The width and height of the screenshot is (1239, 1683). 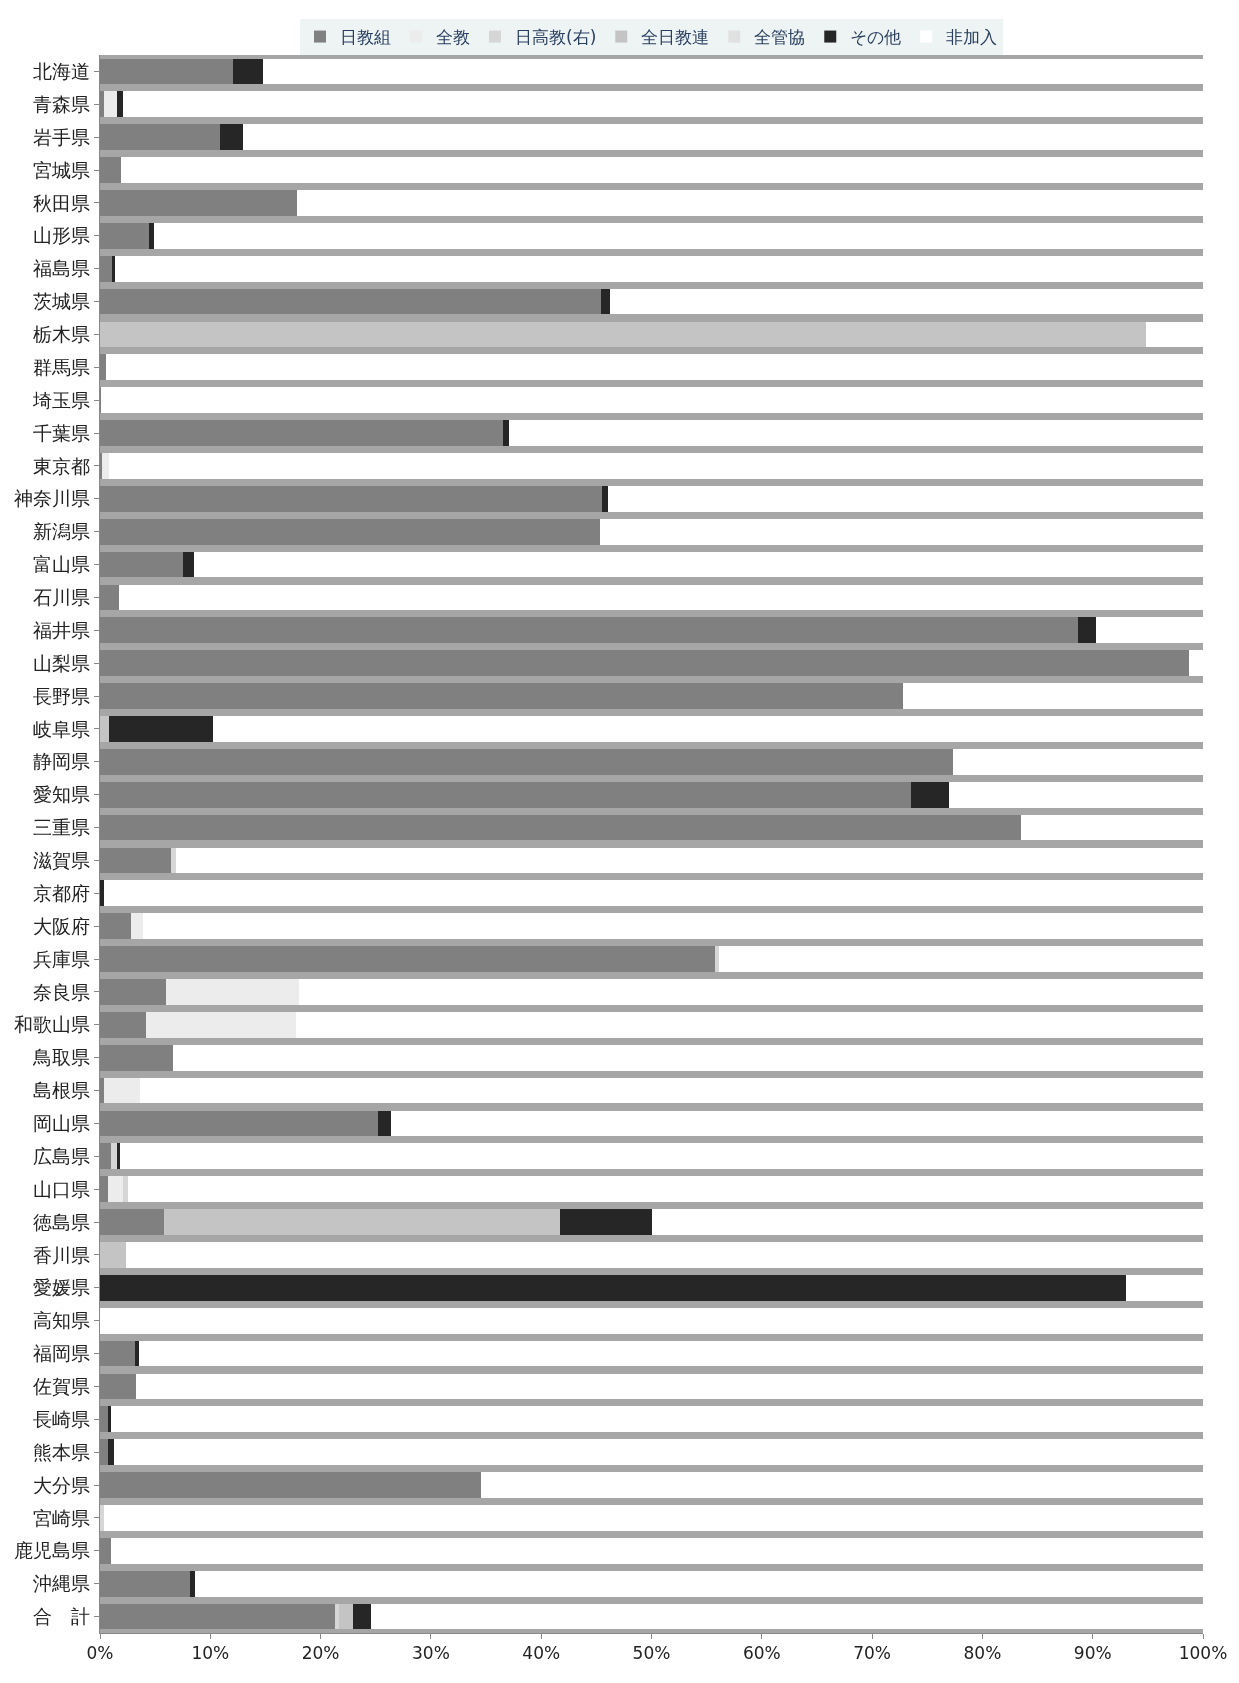 I want to click on y-tick-label: 鳥取県, so click(x=61, y=1057).